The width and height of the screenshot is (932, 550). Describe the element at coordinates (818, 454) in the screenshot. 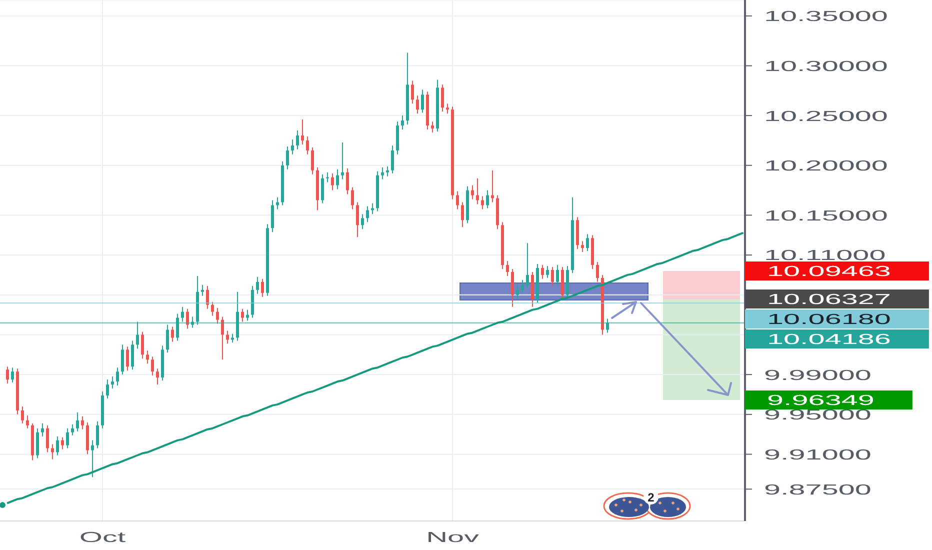

I see `y-tick-label: 9.91000` at that location.